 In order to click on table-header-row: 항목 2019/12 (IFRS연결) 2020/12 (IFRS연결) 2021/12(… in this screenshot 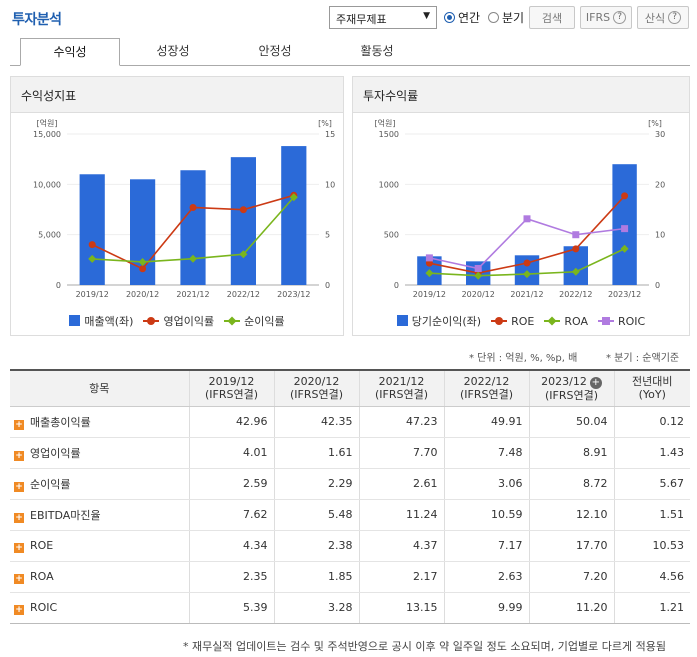, I will do `click(350, 388)`.